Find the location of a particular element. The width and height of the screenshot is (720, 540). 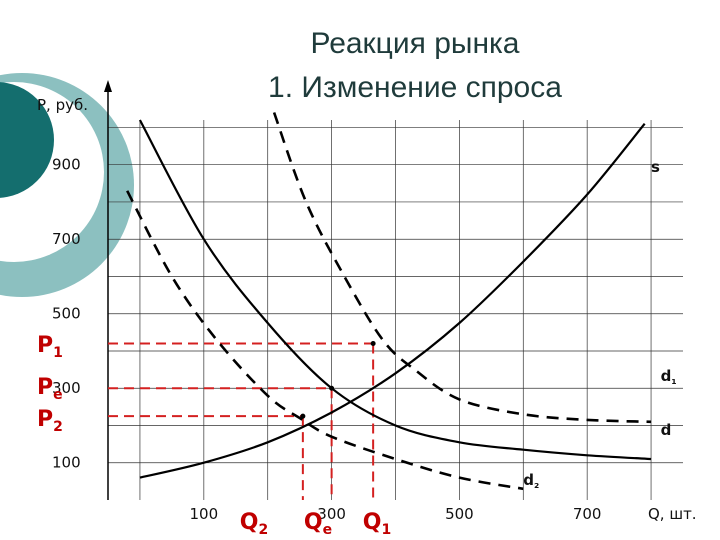

curve-labels: s d₁ d d₂ is located at coordinates (599, 324).